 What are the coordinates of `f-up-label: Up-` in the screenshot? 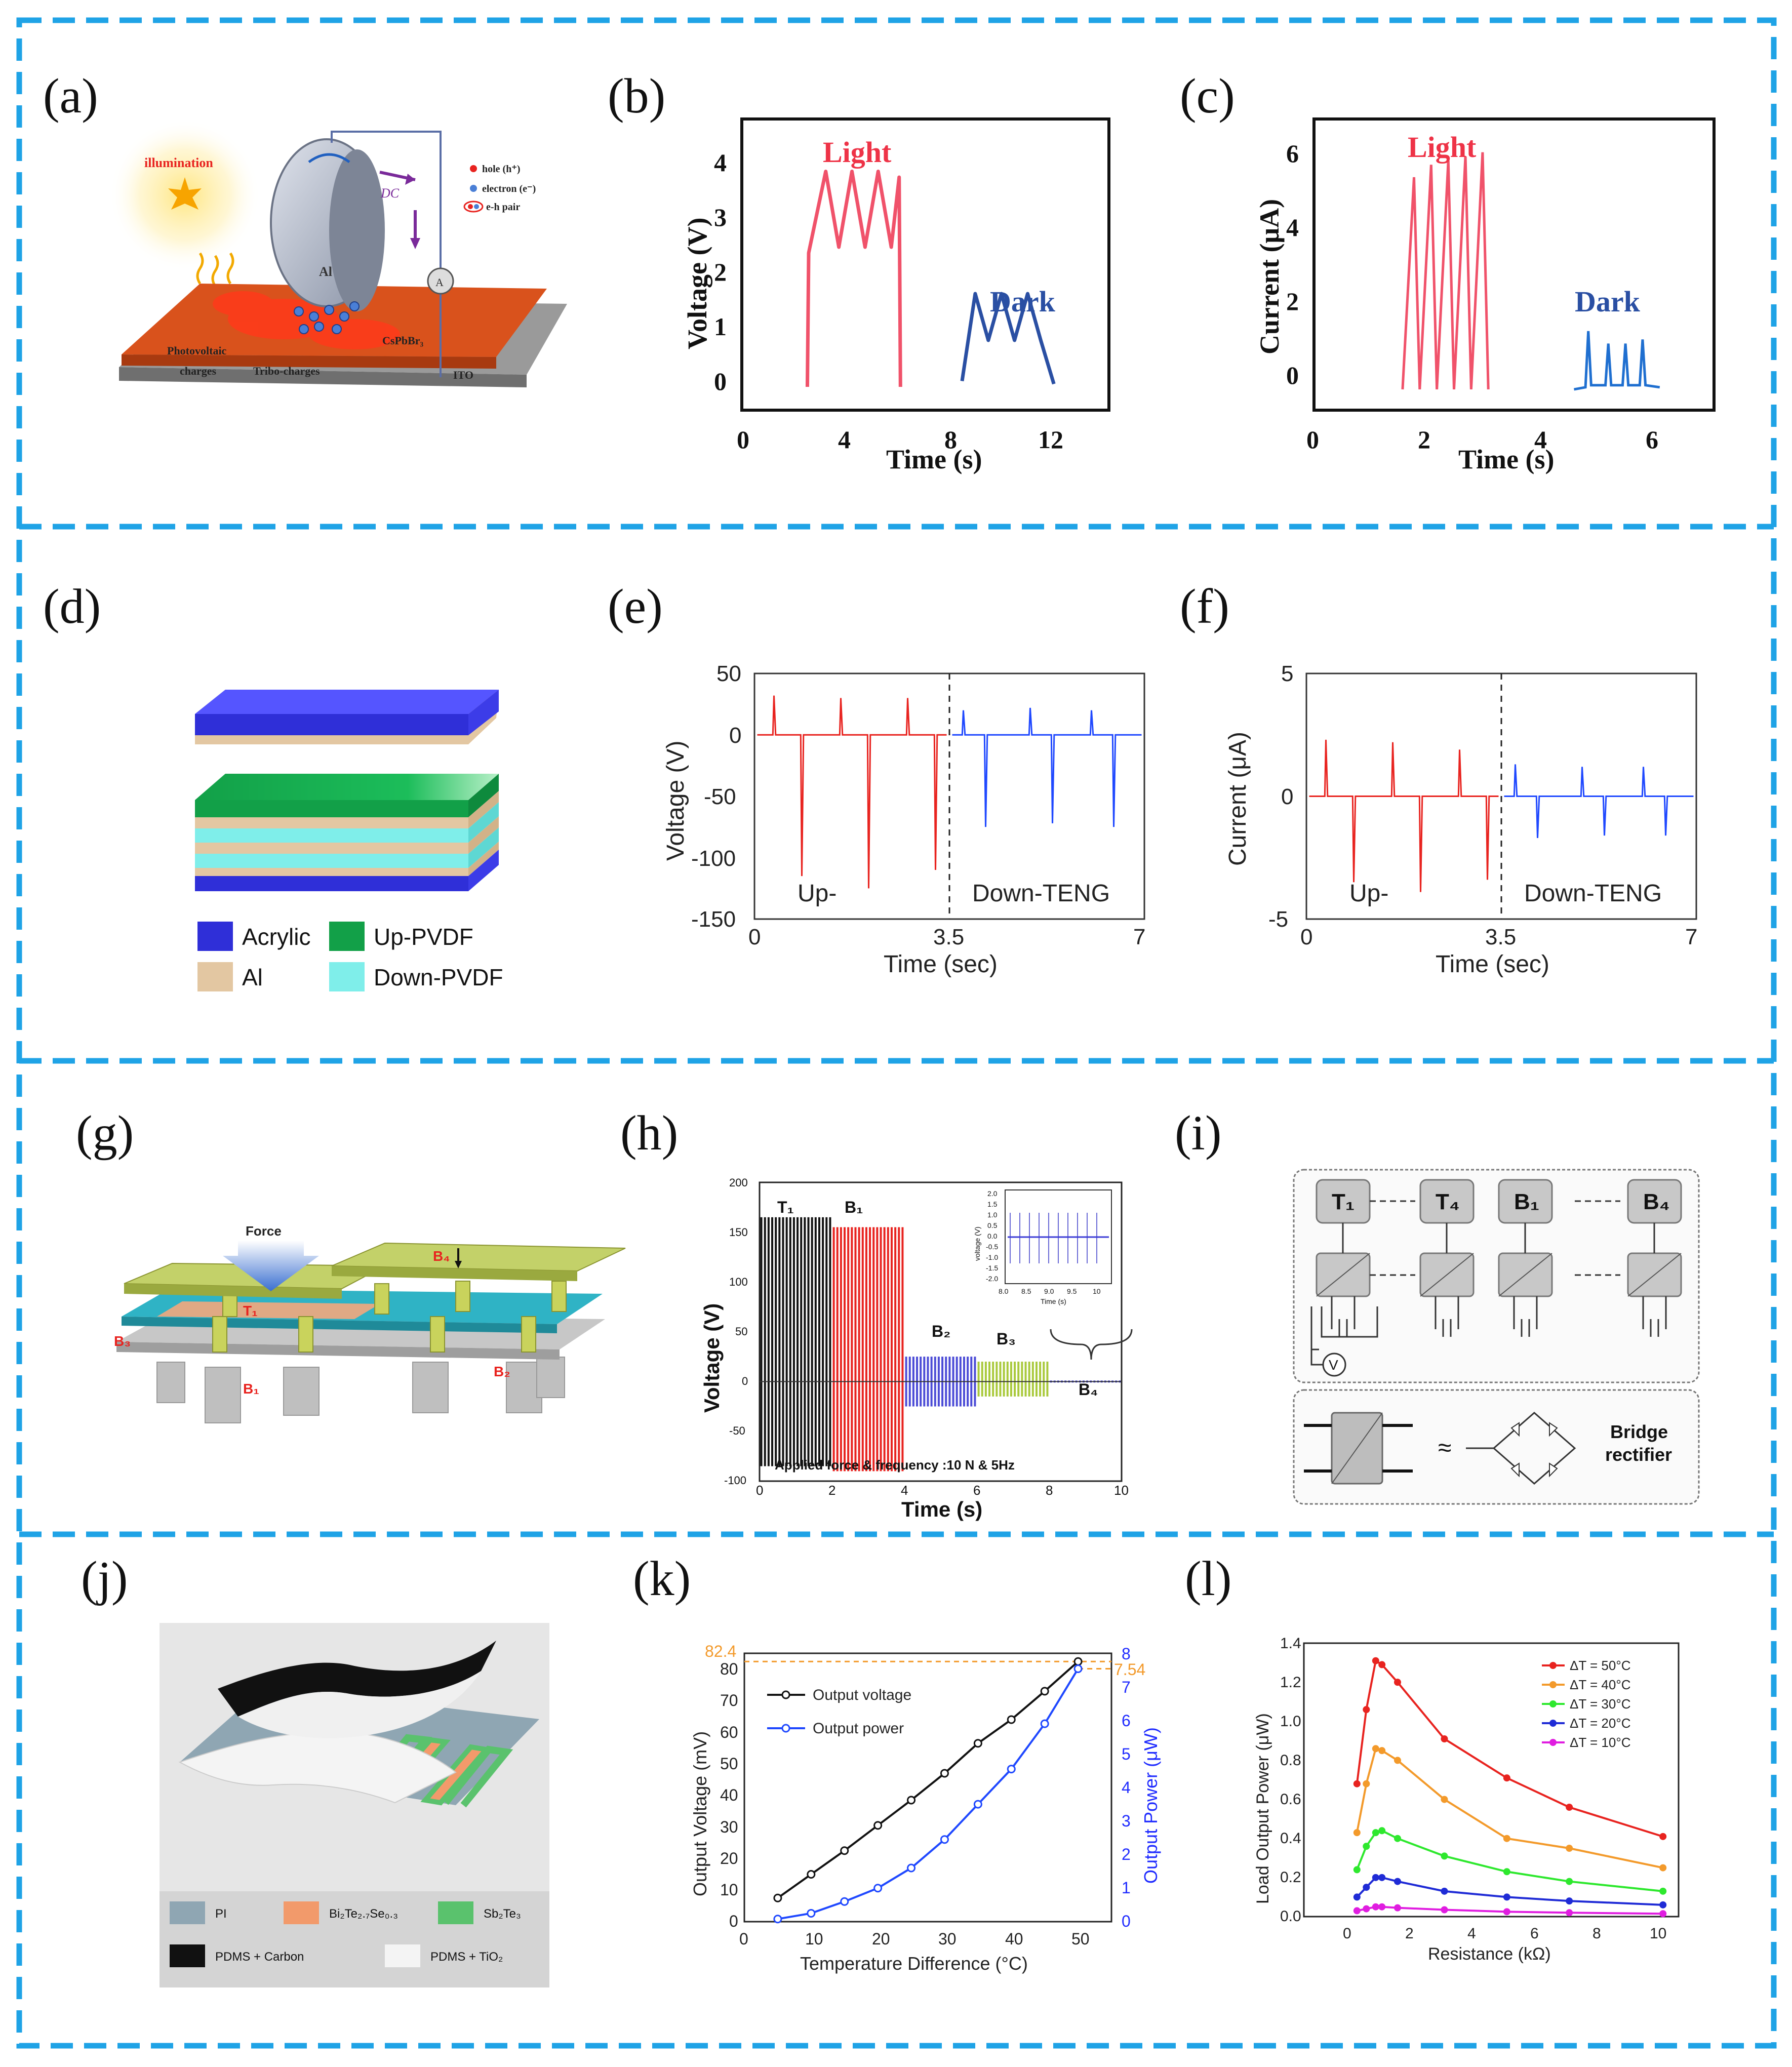 It's located at (1368, 893).